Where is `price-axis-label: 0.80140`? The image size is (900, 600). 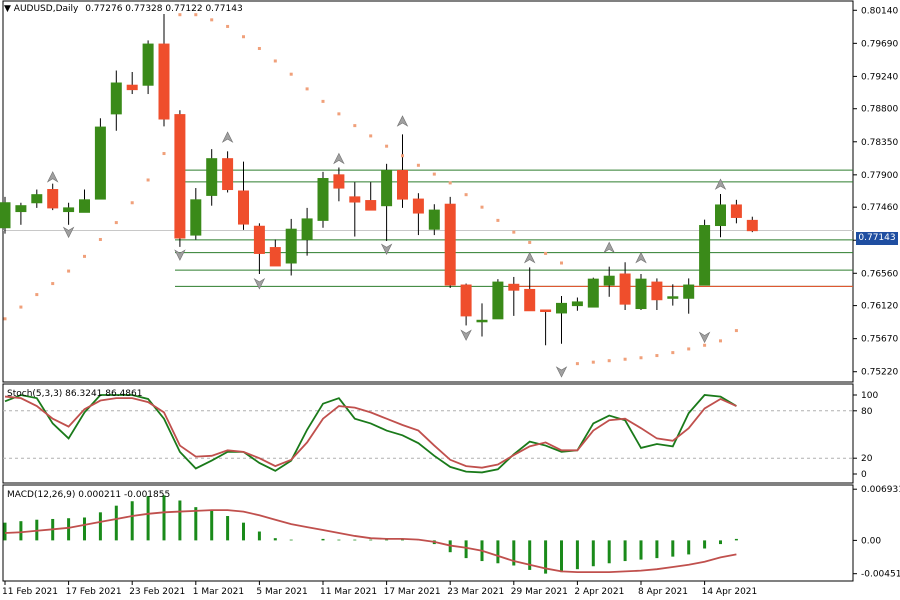
price-axis-label: 0.80140 is located at coordinates (879, 11).